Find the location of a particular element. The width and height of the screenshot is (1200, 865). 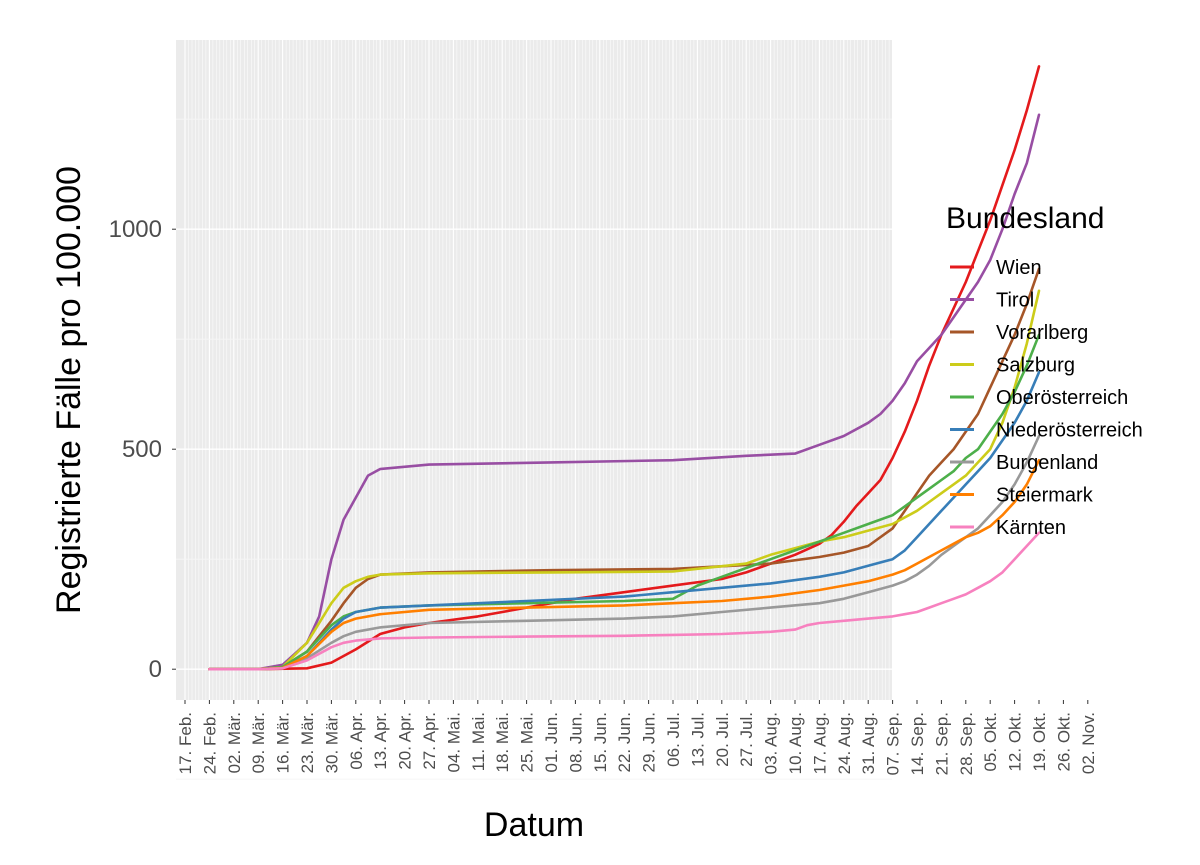

x-tick-label: 19. Okt. is located at coordinates (1039, 742).